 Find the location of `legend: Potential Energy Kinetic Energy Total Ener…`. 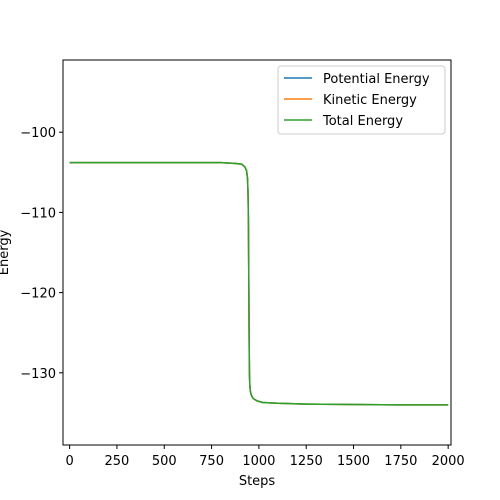

legend: Potential Energy Kinetic Energy Total Ener… is located at coordinates (361, 100).